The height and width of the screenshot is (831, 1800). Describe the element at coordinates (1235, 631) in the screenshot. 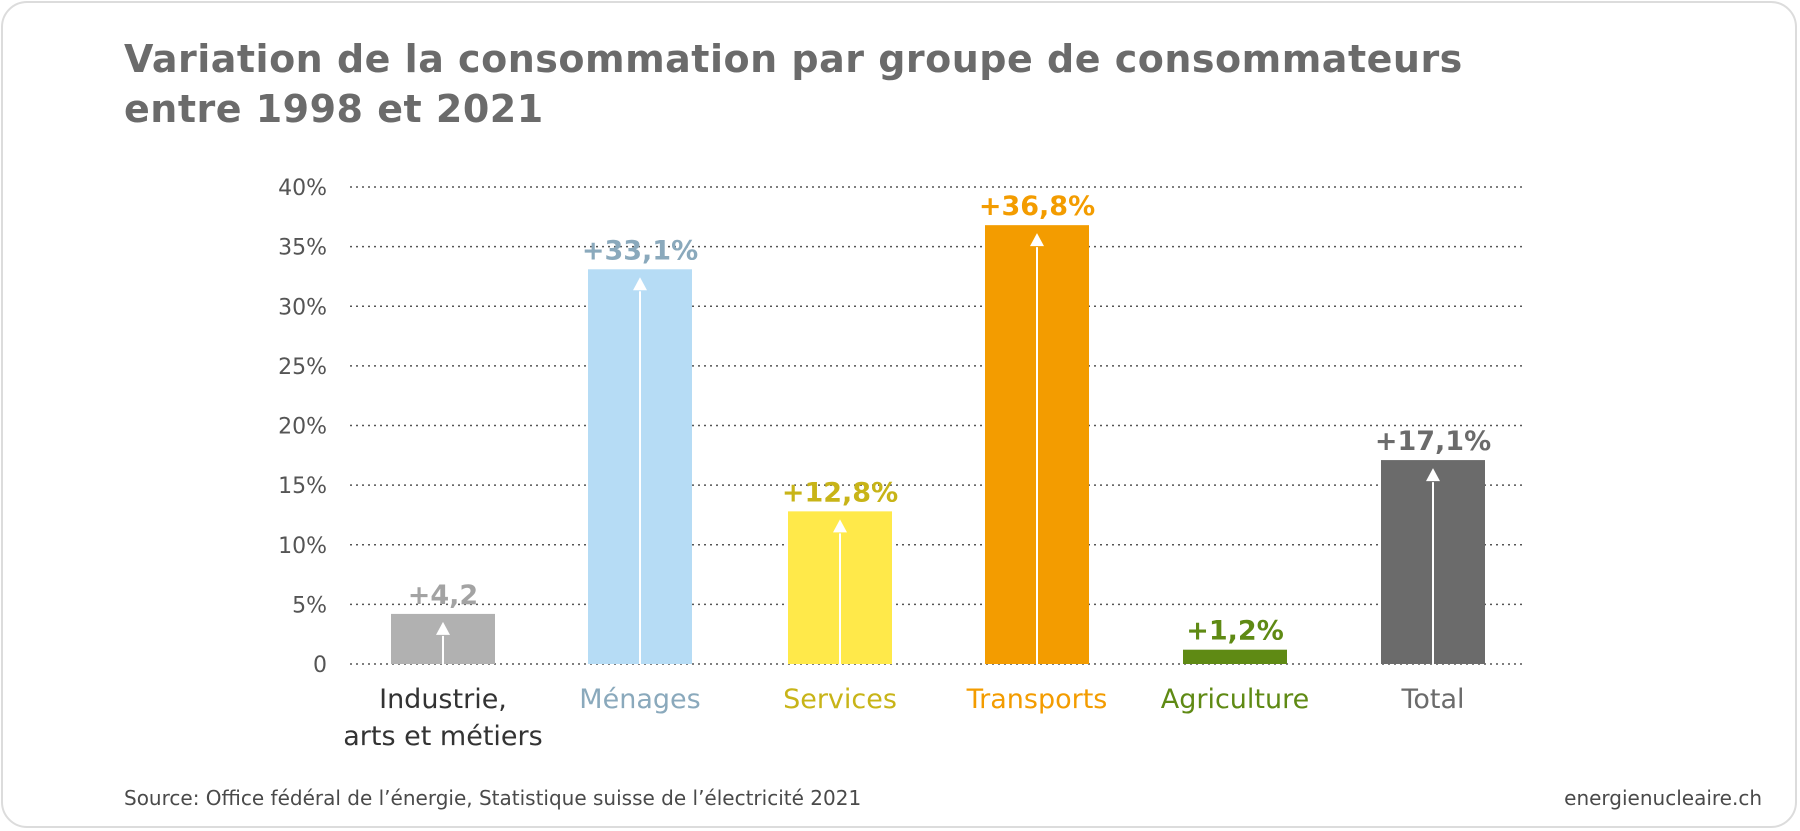

I see `data-label-agriculture: +1,2%` at that location.